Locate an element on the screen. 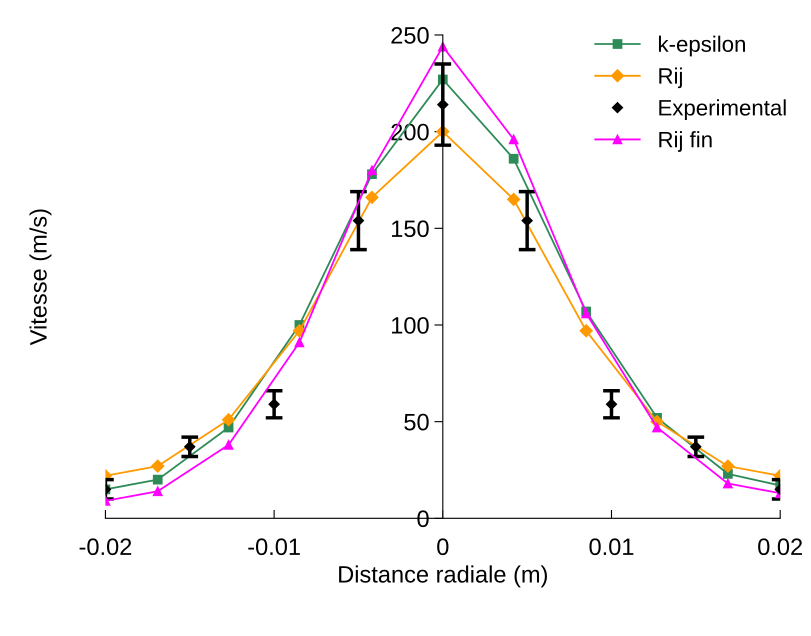  y-tick-label: 250 is located at coordinates (410, 35).